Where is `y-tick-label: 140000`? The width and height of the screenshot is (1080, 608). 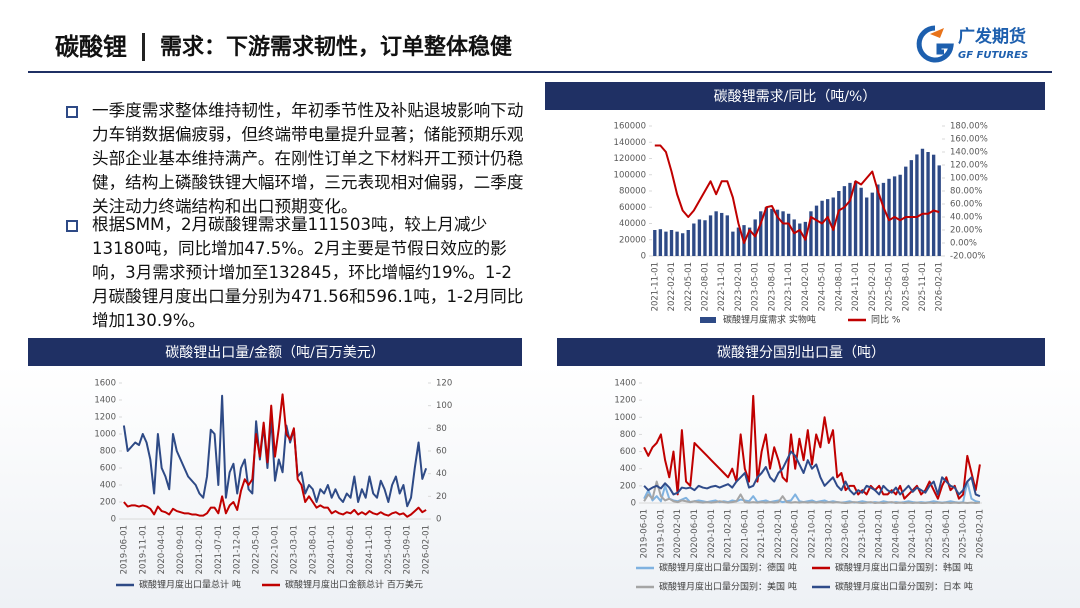
y-tick-label: 140000 is located at coordinates (630, 143).